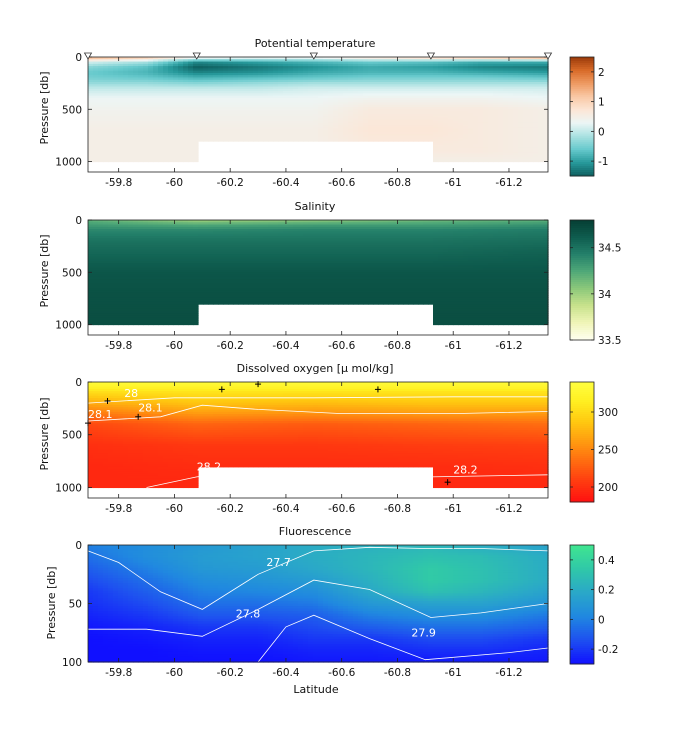 Image resolution: width=673 pixels, height=743 pixels. What do you see at coordinates (601, 103) in the screenshot?
I see `colorbar-tick-label: 1` at bounding box center [601, 103].